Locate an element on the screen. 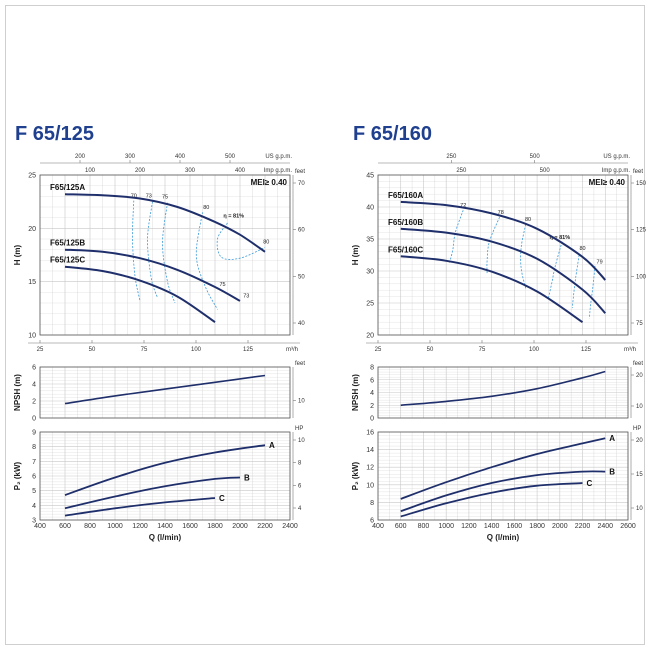 The height and width of the screenshot is (650, 650). chart2-m3h-unit: m³/h is located at coordinates (630, 350).